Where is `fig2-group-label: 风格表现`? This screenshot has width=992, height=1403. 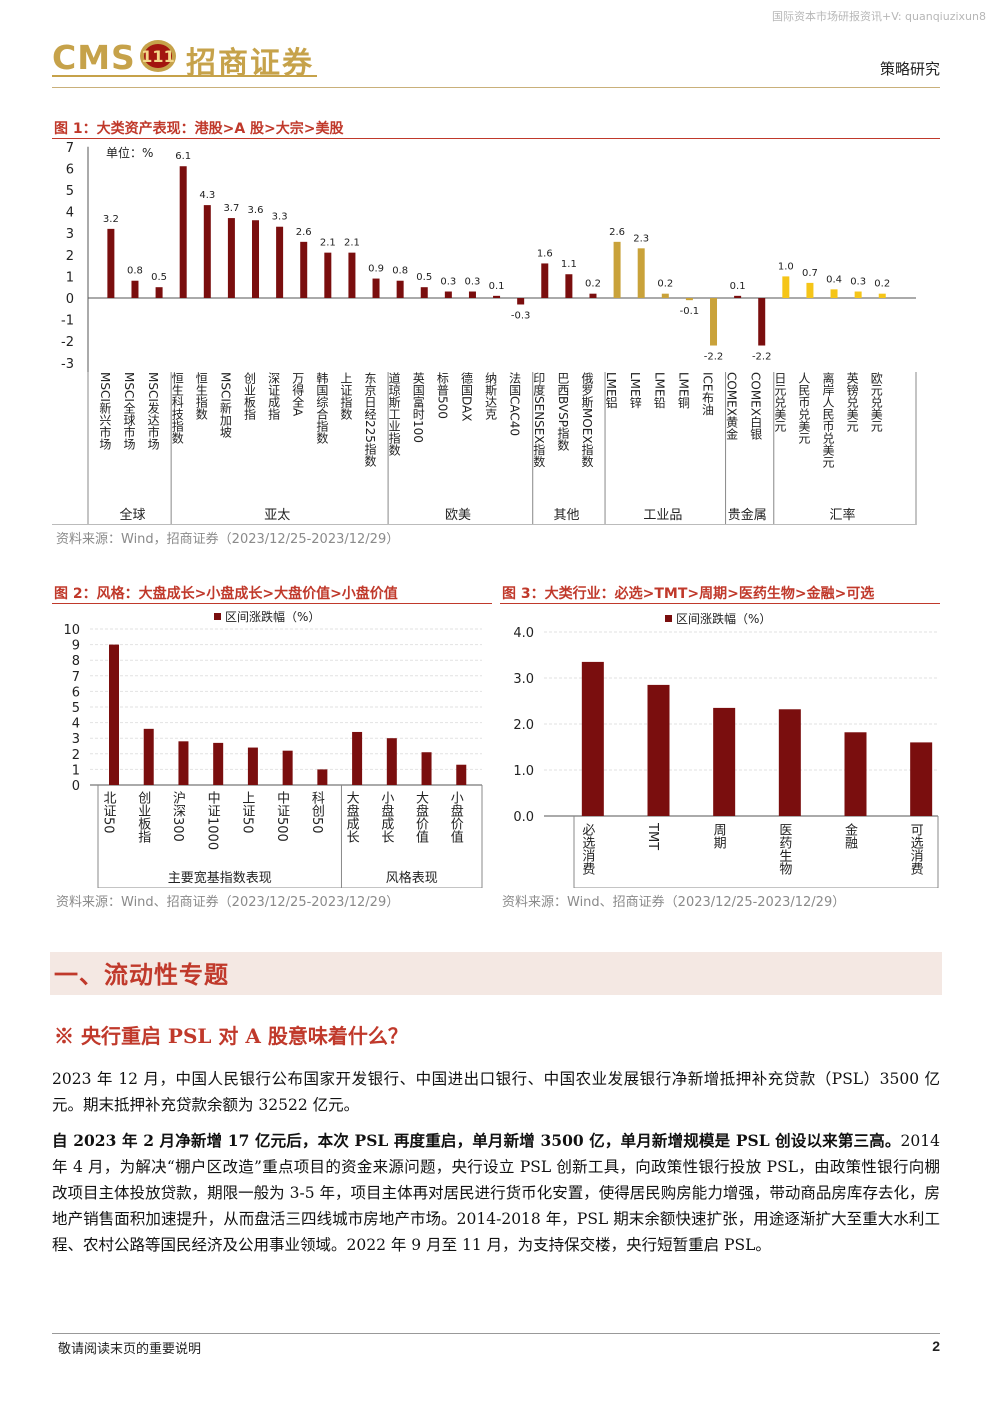
fig2-group-label: 风格表现 is located at coordinates (412, 878).